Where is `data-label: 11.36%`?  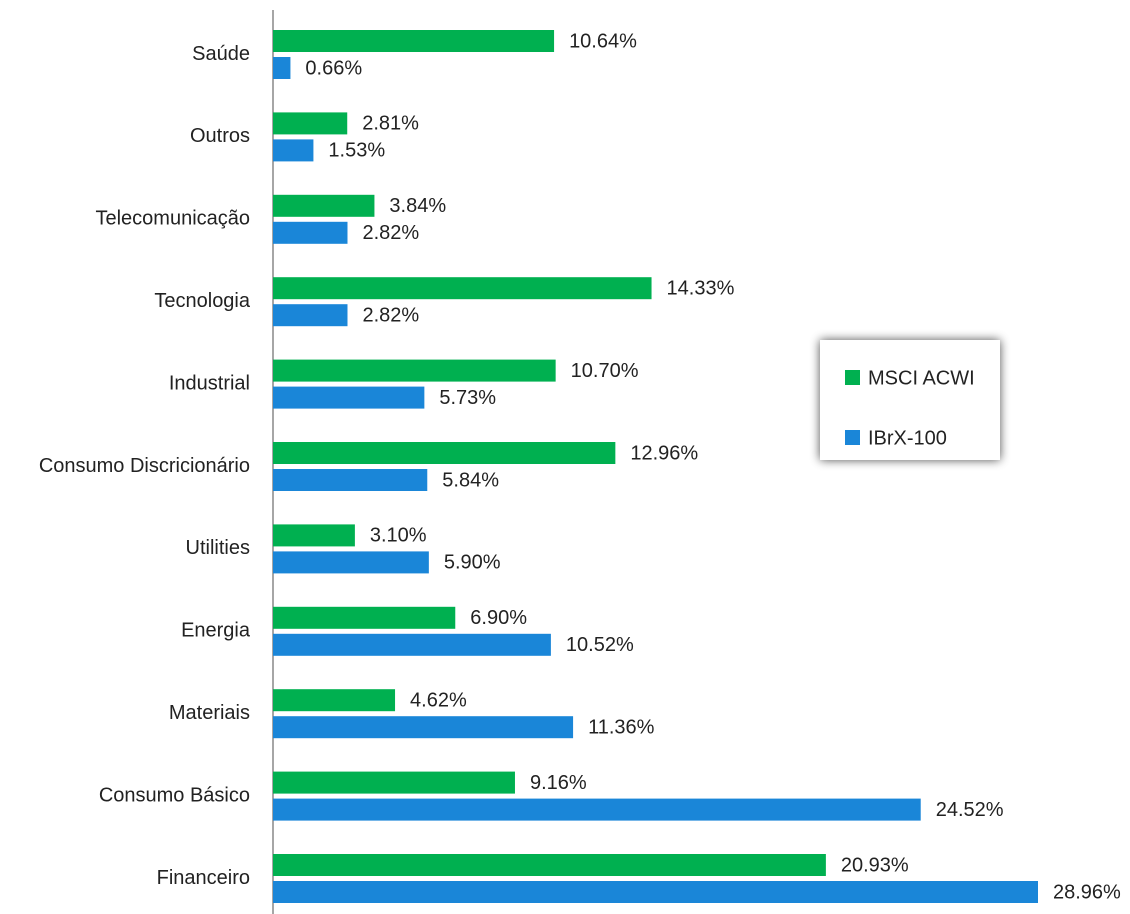 data-label: 11.36% is located at coordinates (621, 727).